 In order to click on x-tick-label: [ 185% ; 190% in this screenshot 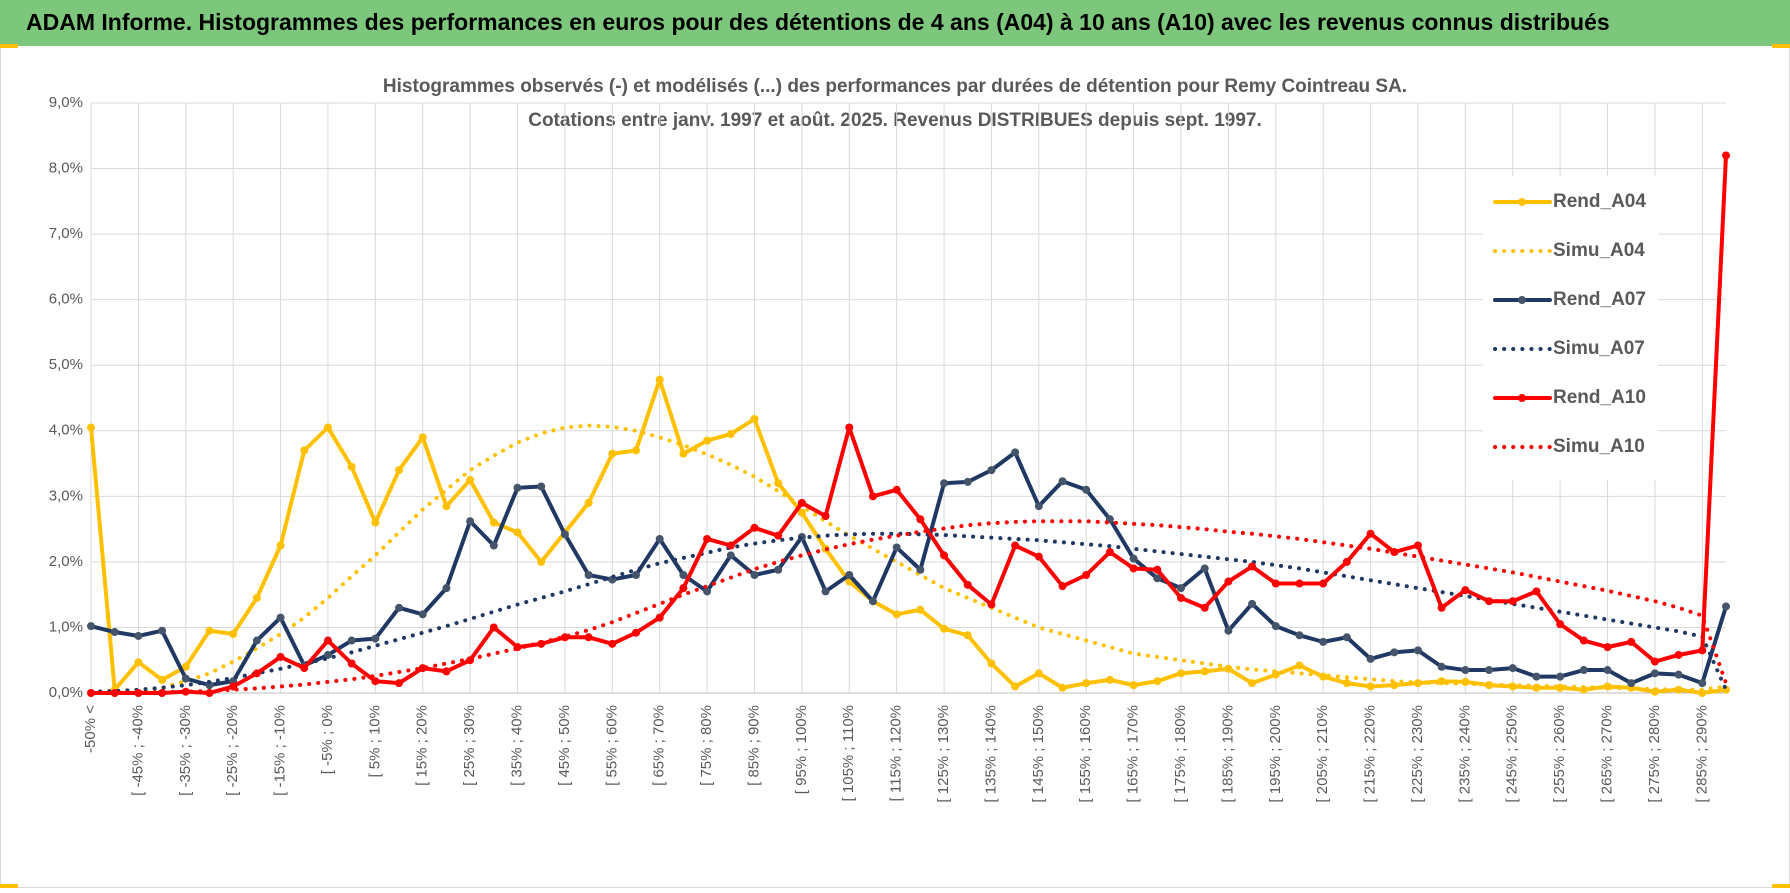, I will do `click(1227, 754)`.